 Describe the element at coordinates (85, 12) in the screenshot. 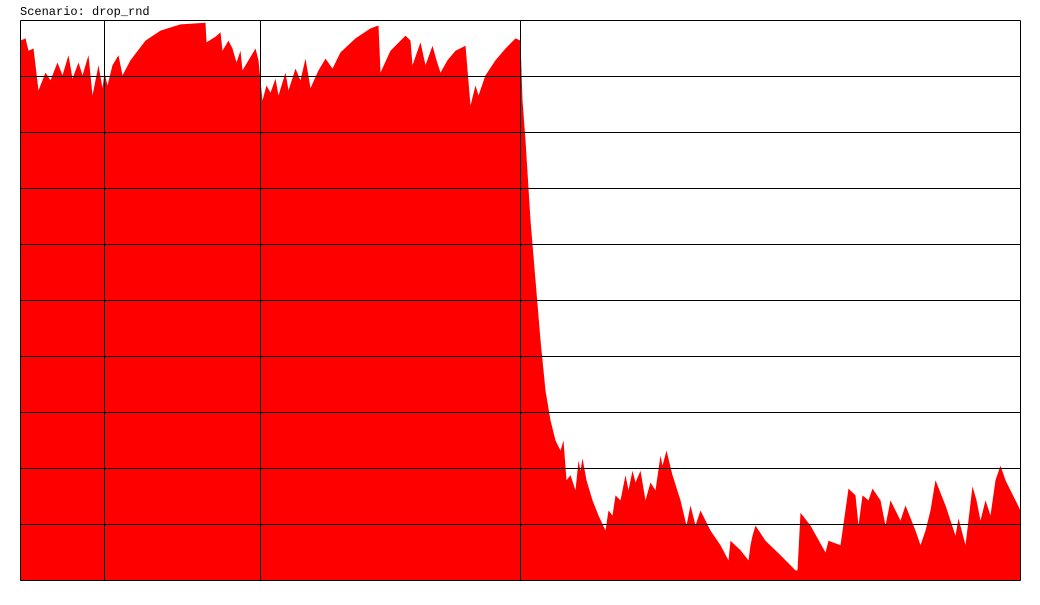

I see `chart-title: Scenario: drop_rnd` at that location.